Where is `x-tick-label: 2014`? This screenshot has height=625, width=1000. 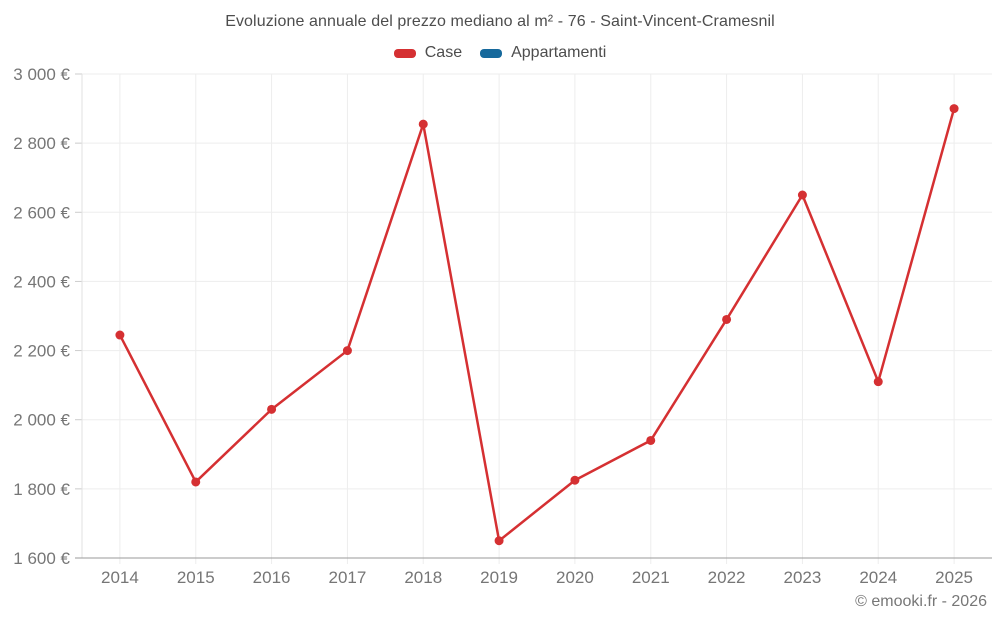 x-tick-label: 2014 is located at coordinates (120, 577).